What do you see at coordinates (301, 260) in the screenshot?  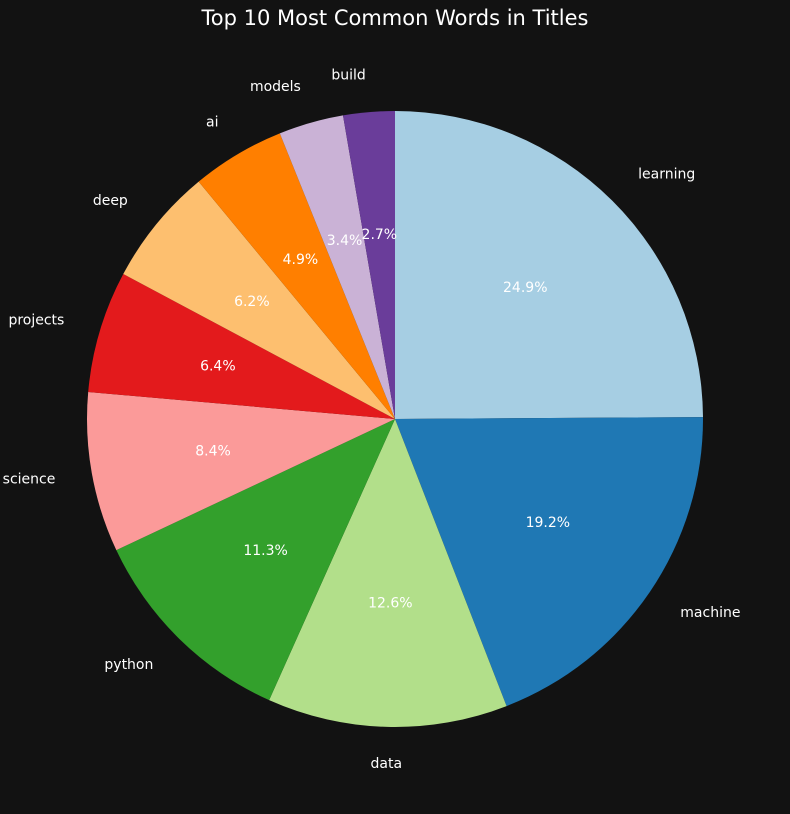 I see `slice-pct-ai: 4.9%` at bounding box center [301, 260].